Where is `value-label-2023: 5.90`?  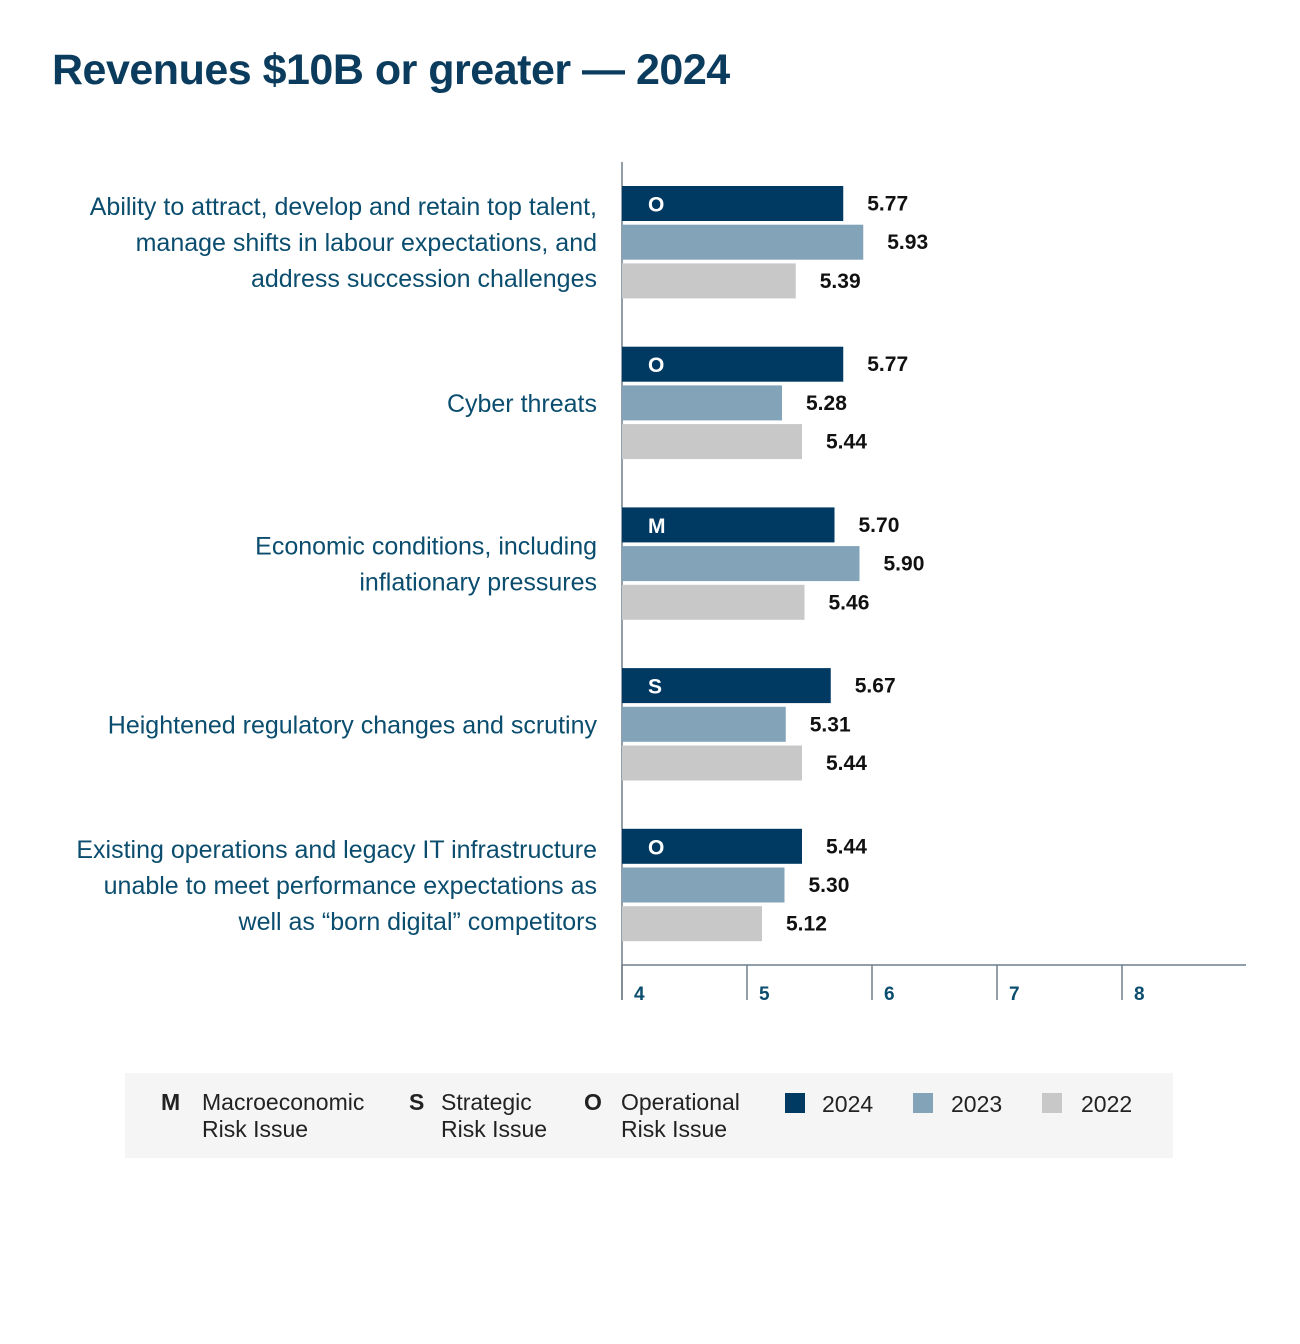 value-label-2023: 5.90 is located at coordinates (904, 564).